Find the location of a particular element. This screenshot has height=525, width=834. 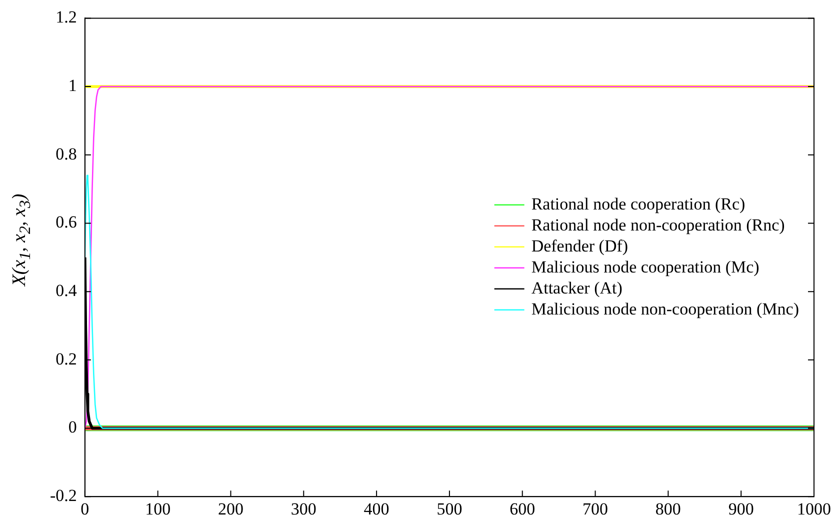

legend-label: Rational node non-cooperation (Rnc) is located at coordinates (658, 224).